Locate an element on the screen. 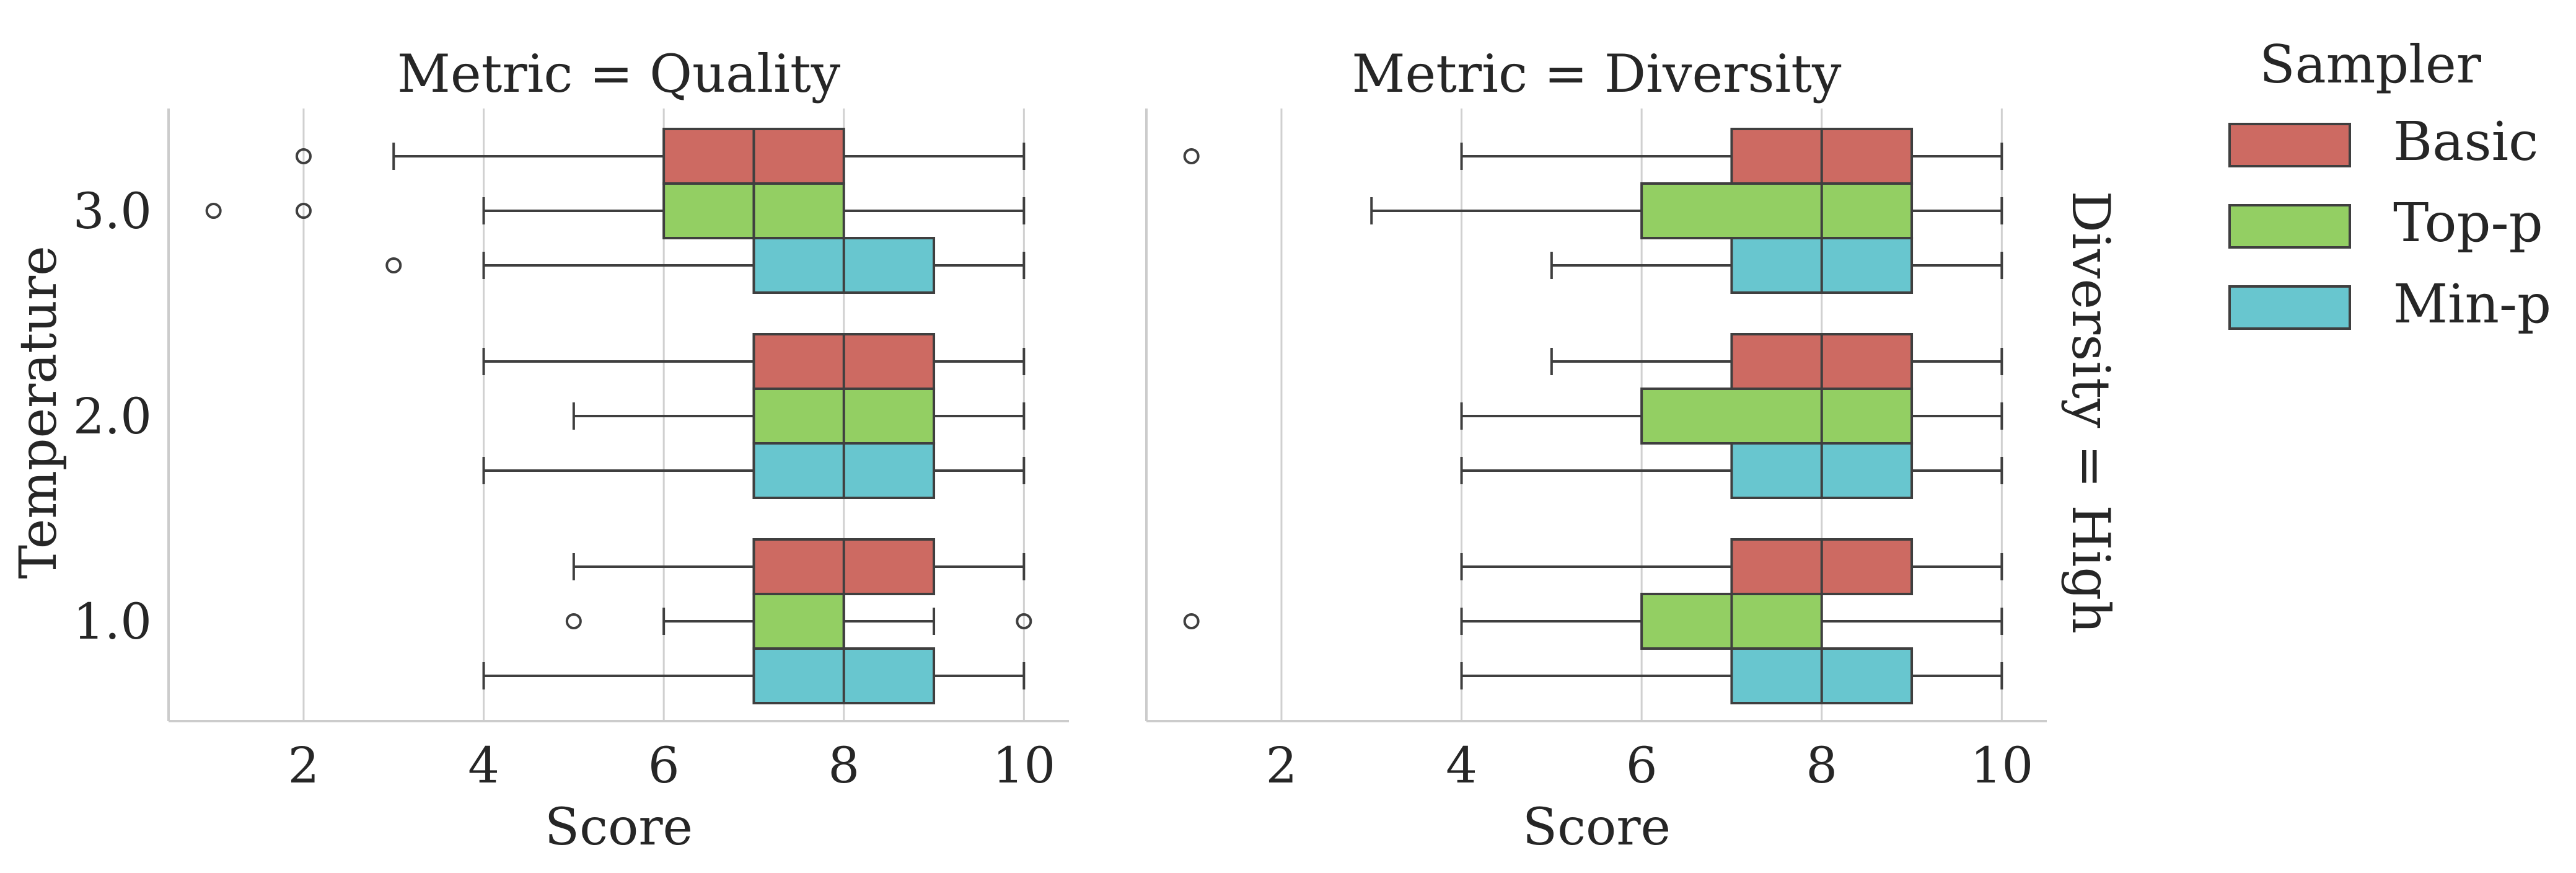 The image size is (2576, 873). row-facet-label: Diversity = High is located at coordinates (2091, 412).